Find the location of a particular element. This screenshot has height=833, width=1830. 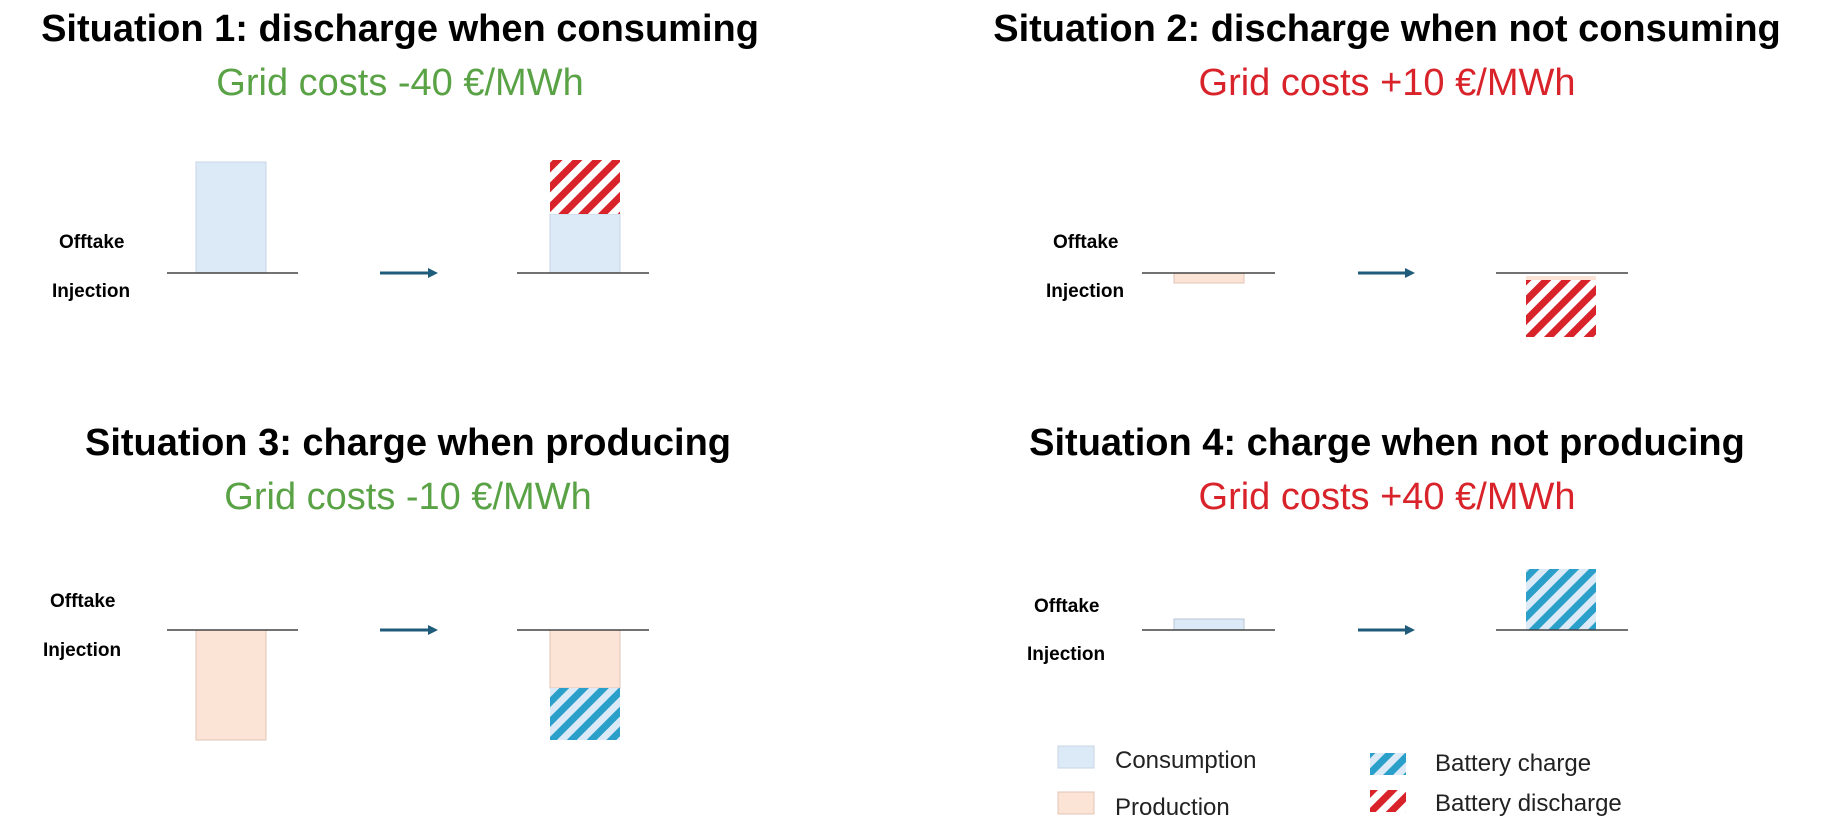

situation-2-diagram is located at coordinates (1385, 302).